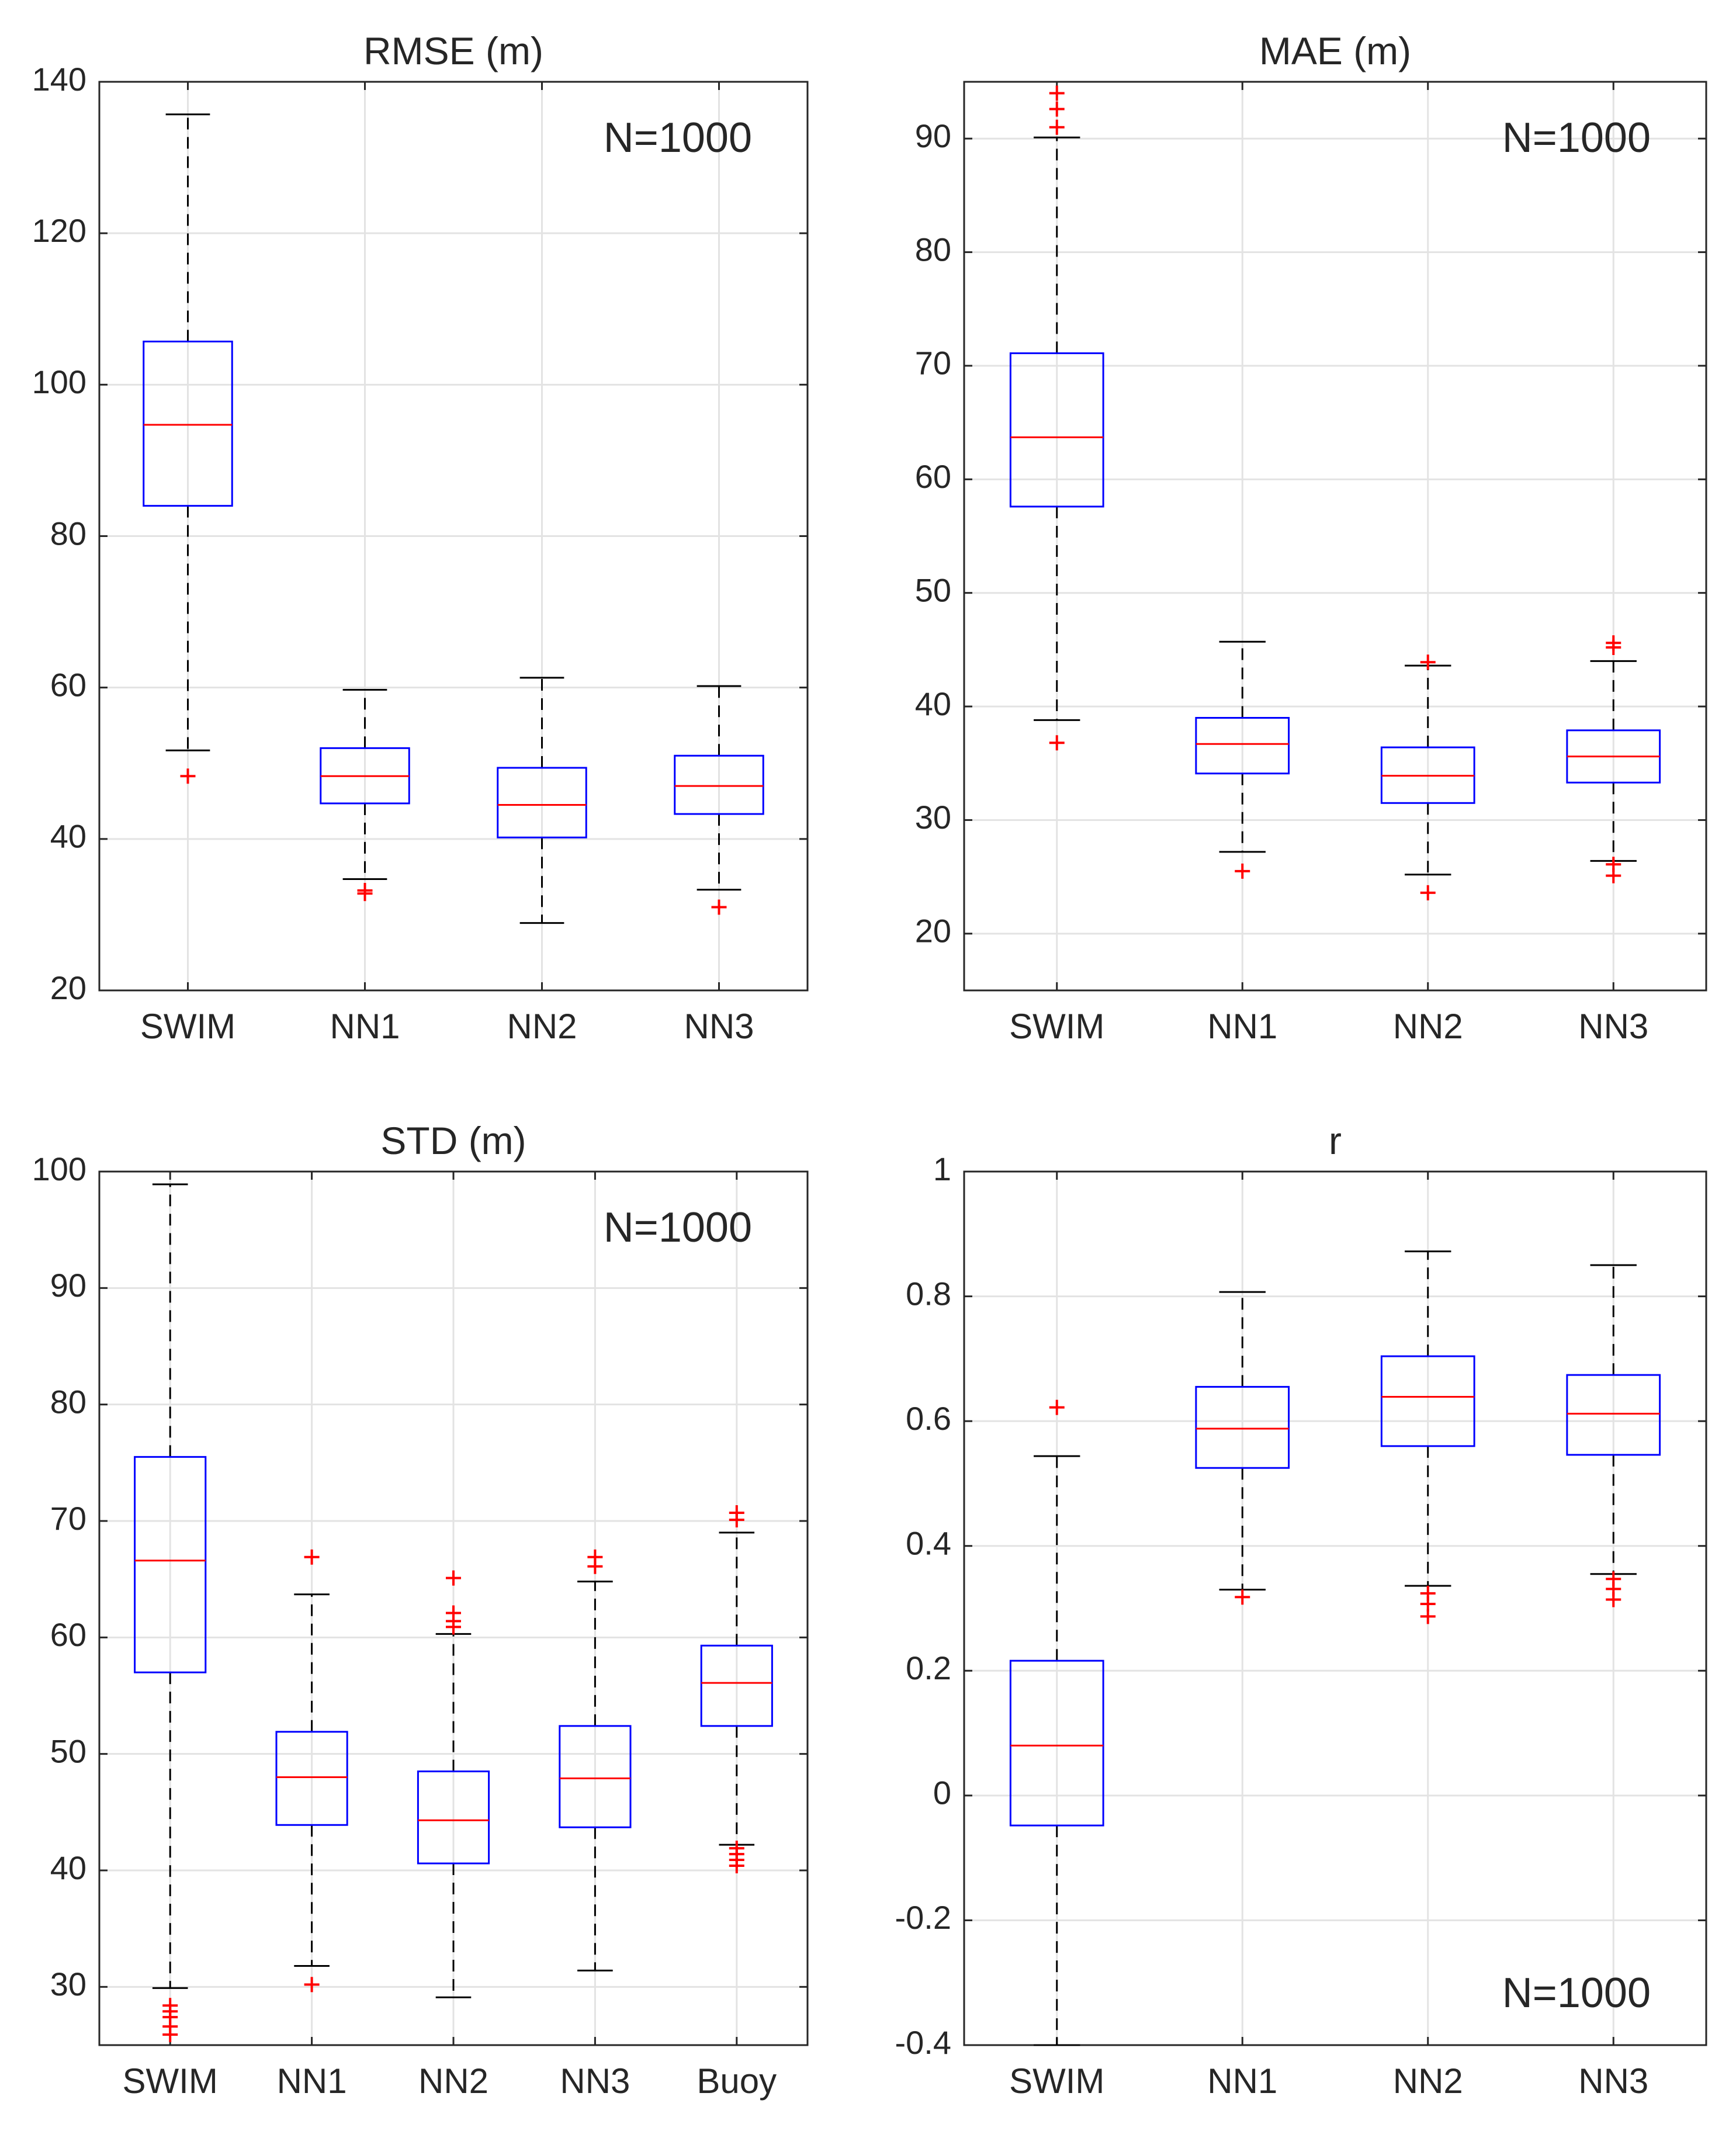  Describe the element at coordinates (453, 1140) in the screenshot. I see `panel-title: STD (m)` at that location.